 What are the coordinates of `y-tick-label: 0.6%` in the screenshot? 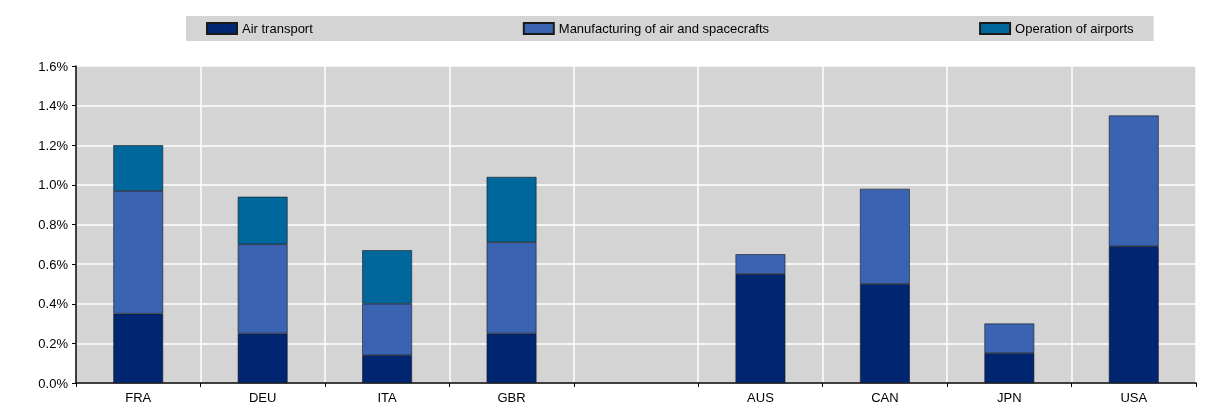 It's located at (53, 264).